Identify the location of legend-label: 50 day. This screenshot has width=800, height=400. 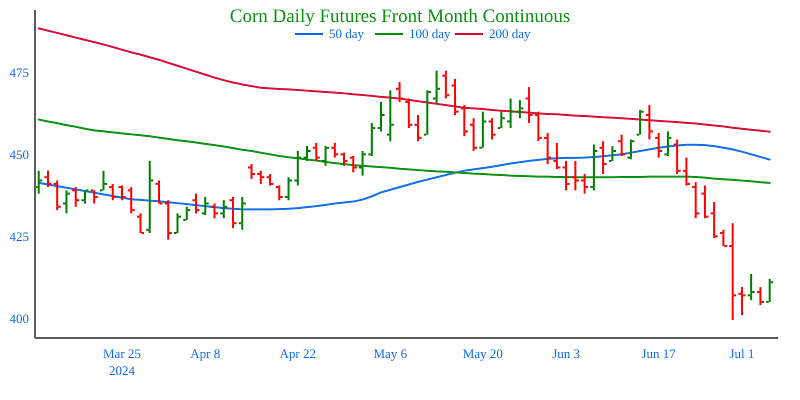
(347, 33).